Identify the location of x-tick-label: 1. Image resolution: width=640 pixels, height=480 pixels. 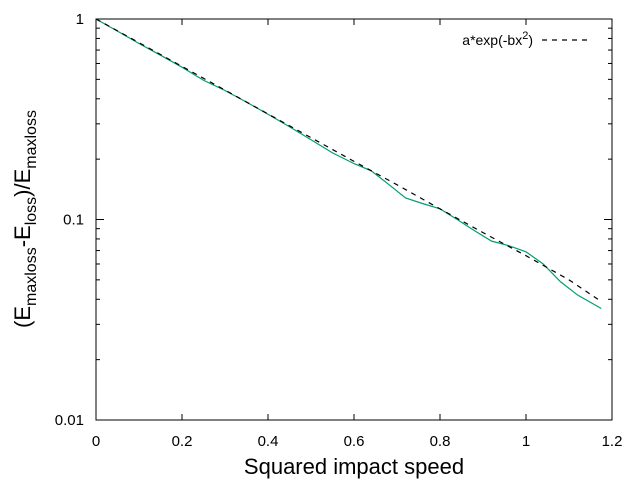
(526, 441).